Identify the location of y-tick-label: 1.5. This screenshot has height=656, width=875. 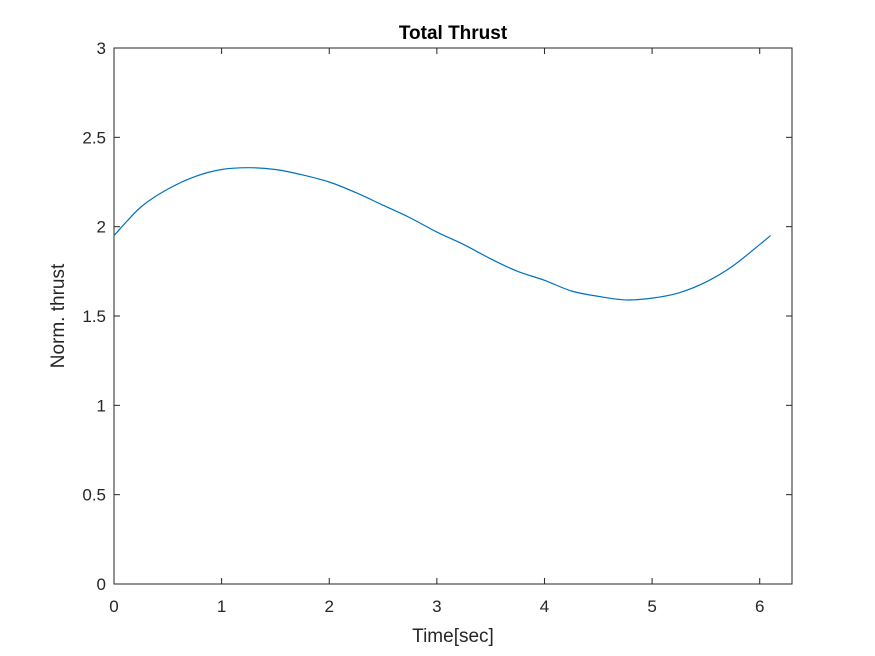
(94, 316).